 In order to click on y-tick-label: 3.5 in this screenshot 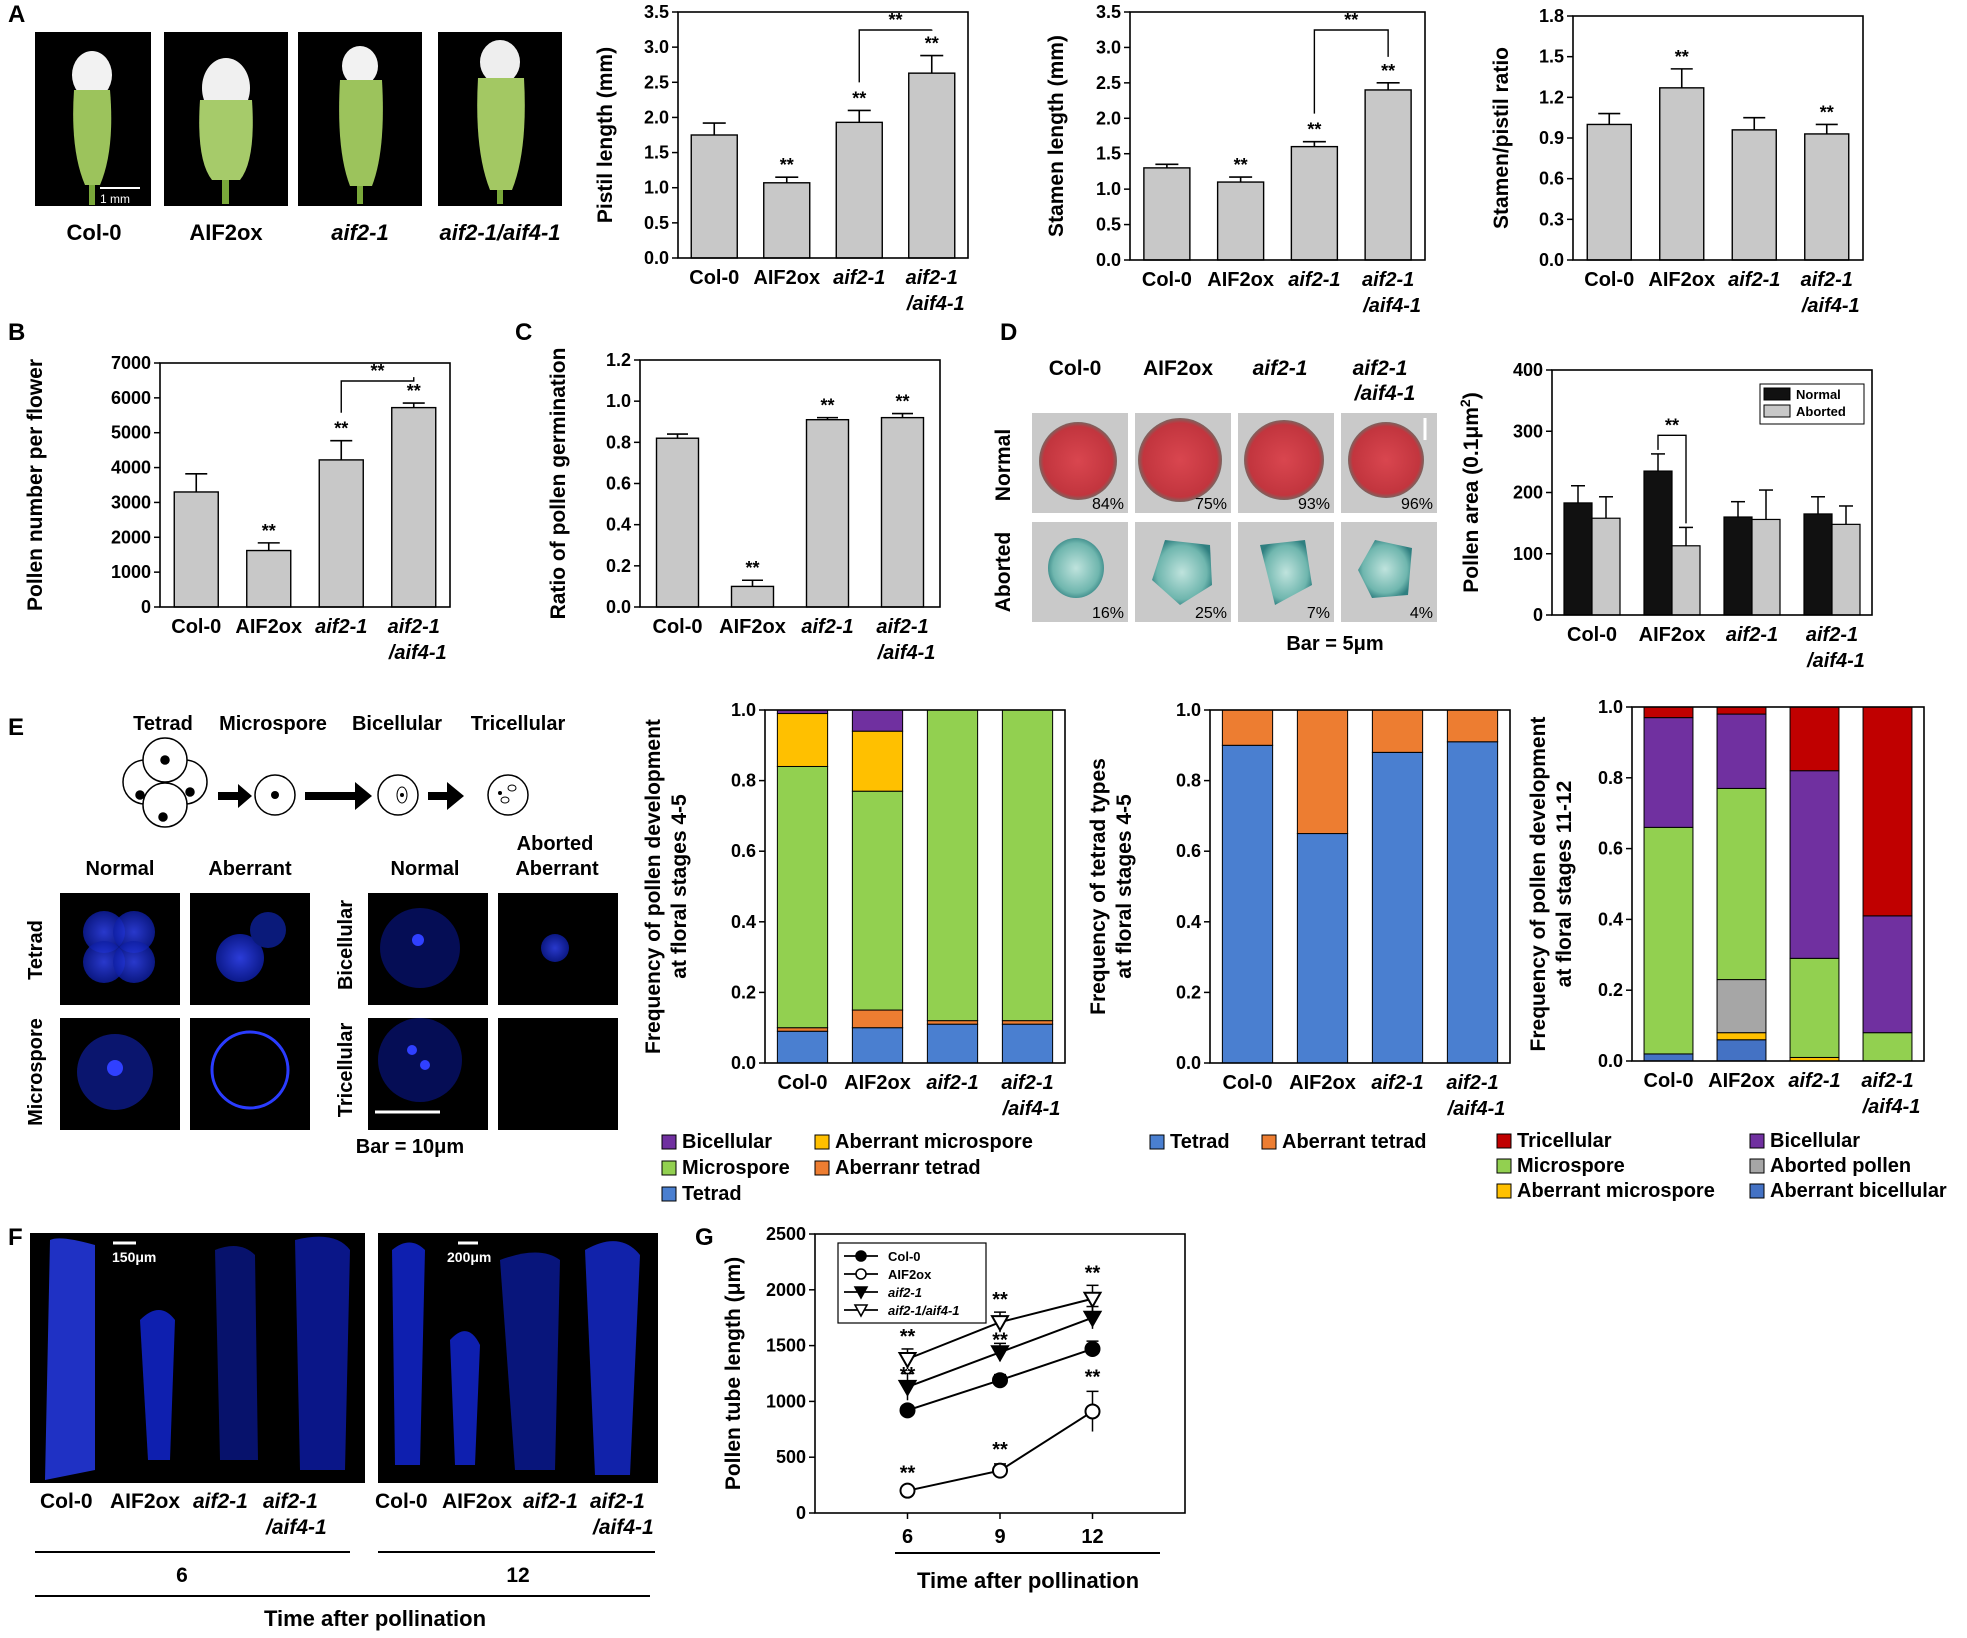, I will do `click(656, 12)`.